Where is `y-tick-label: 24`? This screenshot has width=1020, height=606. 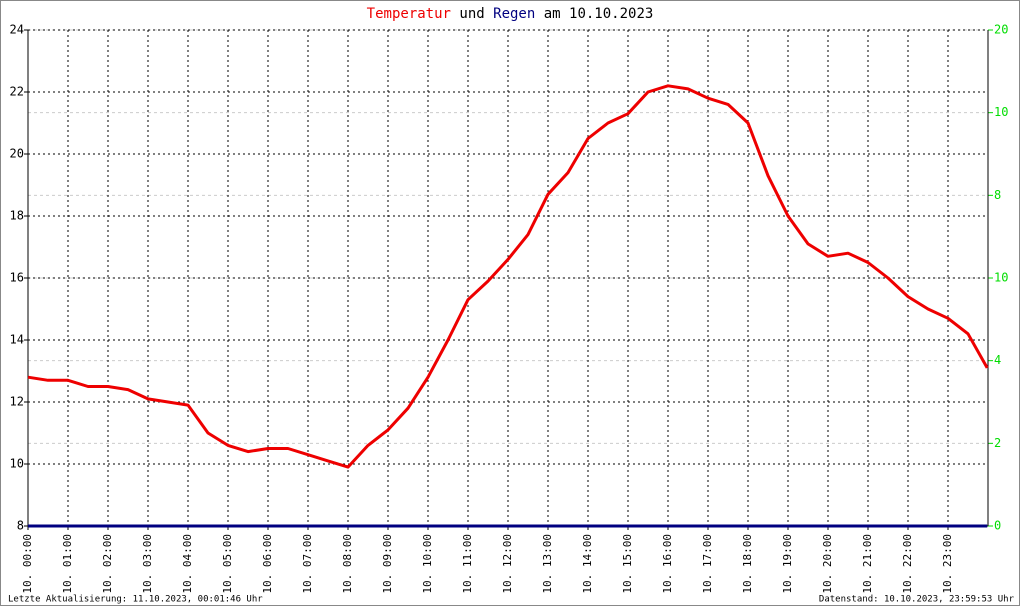
y-tick-label: 24 is located at coordinates (17, 30).